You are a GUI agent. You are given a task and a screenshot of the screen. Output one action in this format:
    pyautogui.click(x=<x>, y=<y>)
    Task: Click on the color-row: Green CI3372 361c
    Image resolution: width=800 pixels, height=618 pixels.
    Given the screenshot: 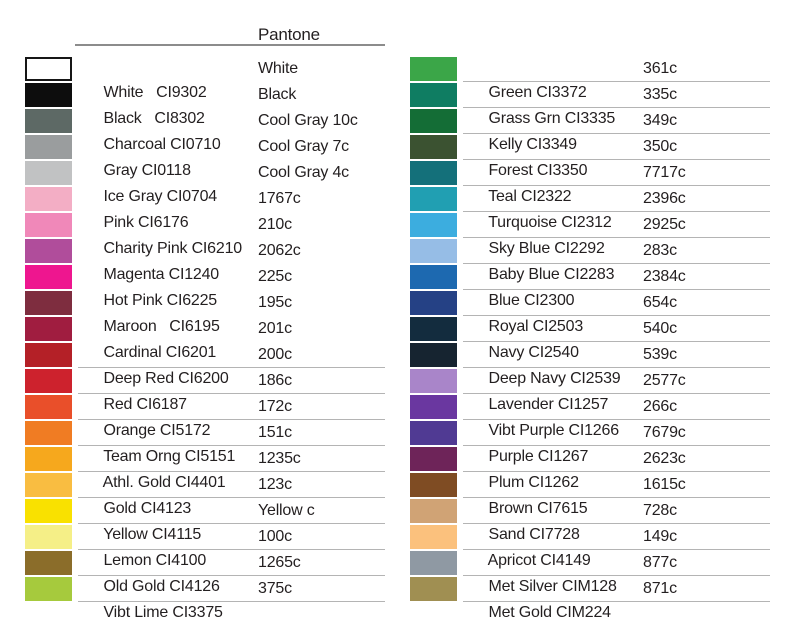 What is the action you would take?
    pyautogui.click(x=590, y=79)
    